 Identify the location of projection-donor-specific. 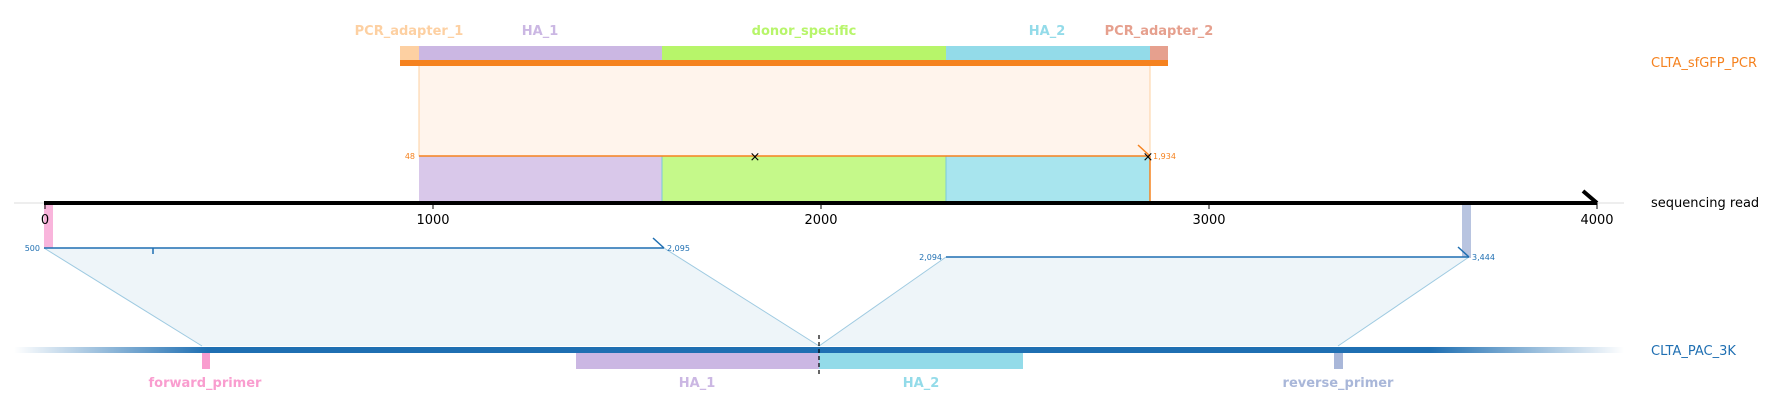
(804, 179).